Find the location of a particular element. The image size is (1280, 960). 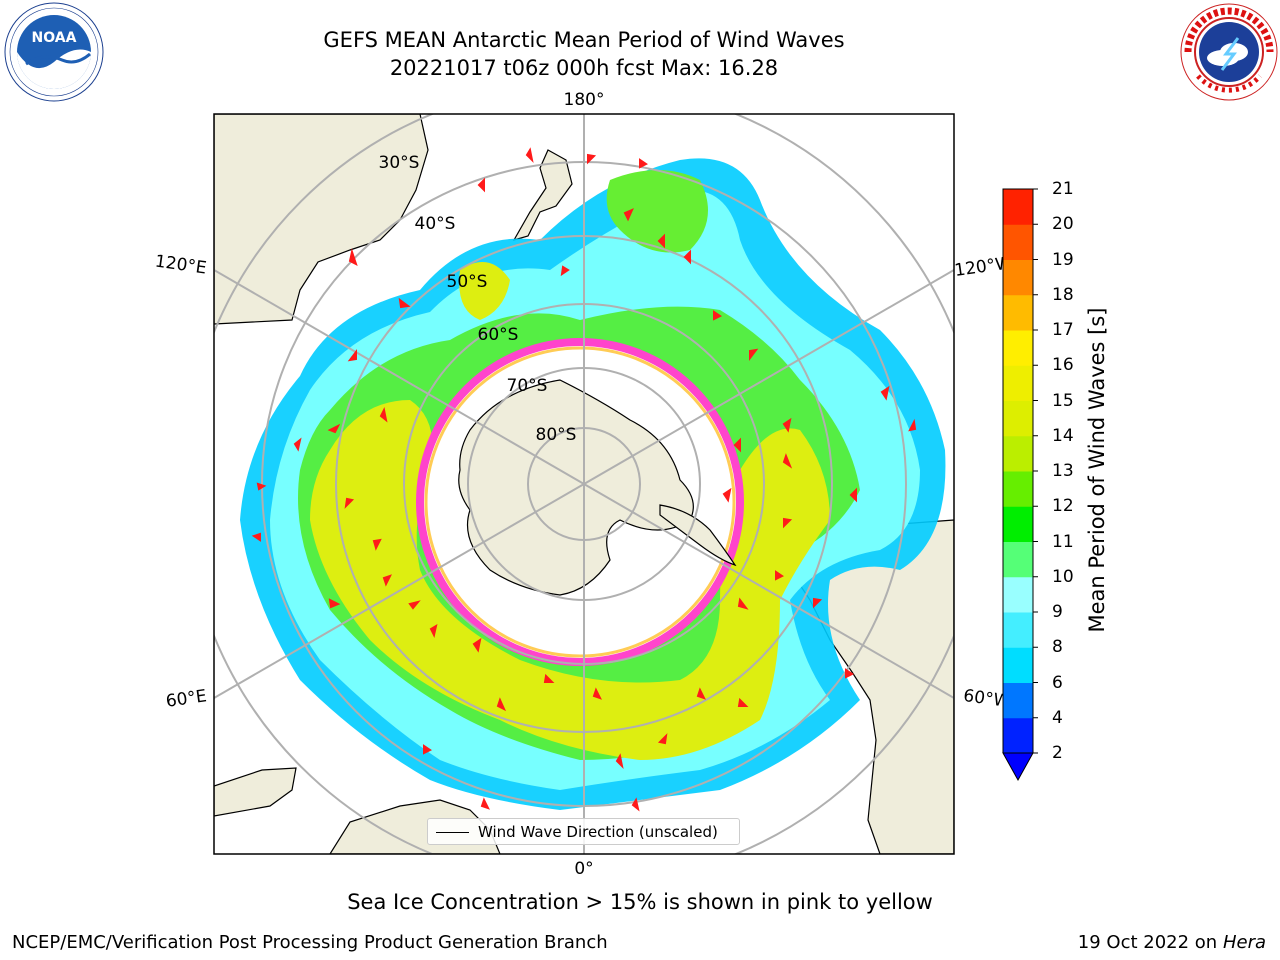

colorbar-tick-label: 18 is located at coordinates (1063, 294).